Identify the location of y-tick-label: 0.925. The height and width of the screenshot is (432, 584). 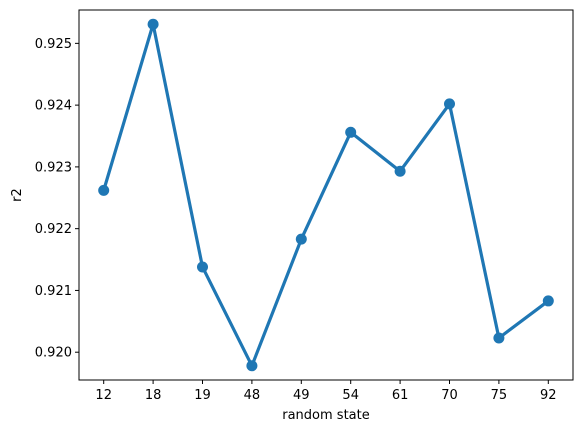
(53, 44).